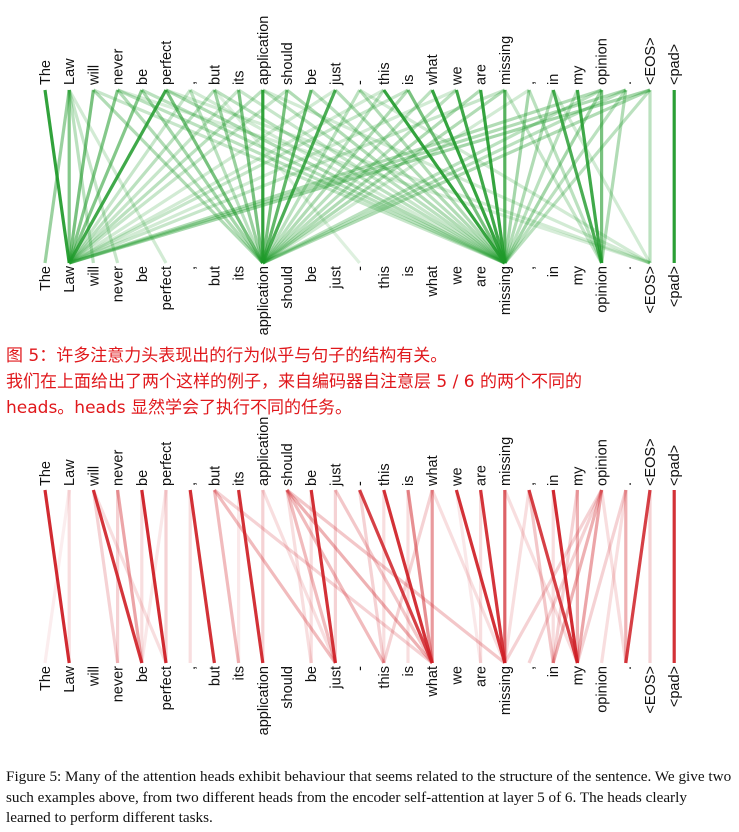 The height and width of the screenshot is (832, 739). Describe the element at coordinates (240, 673) in the screenshot. I see `red-bottom-token-its: its` at that location.